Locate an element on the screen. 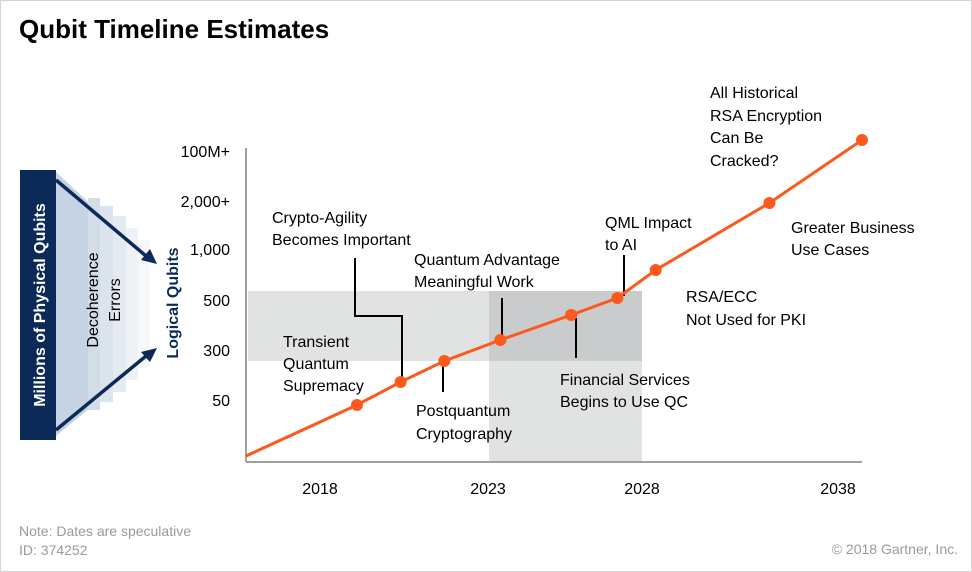 The image size is (972, 572). leader-lines is located at coordinates (489, 323).